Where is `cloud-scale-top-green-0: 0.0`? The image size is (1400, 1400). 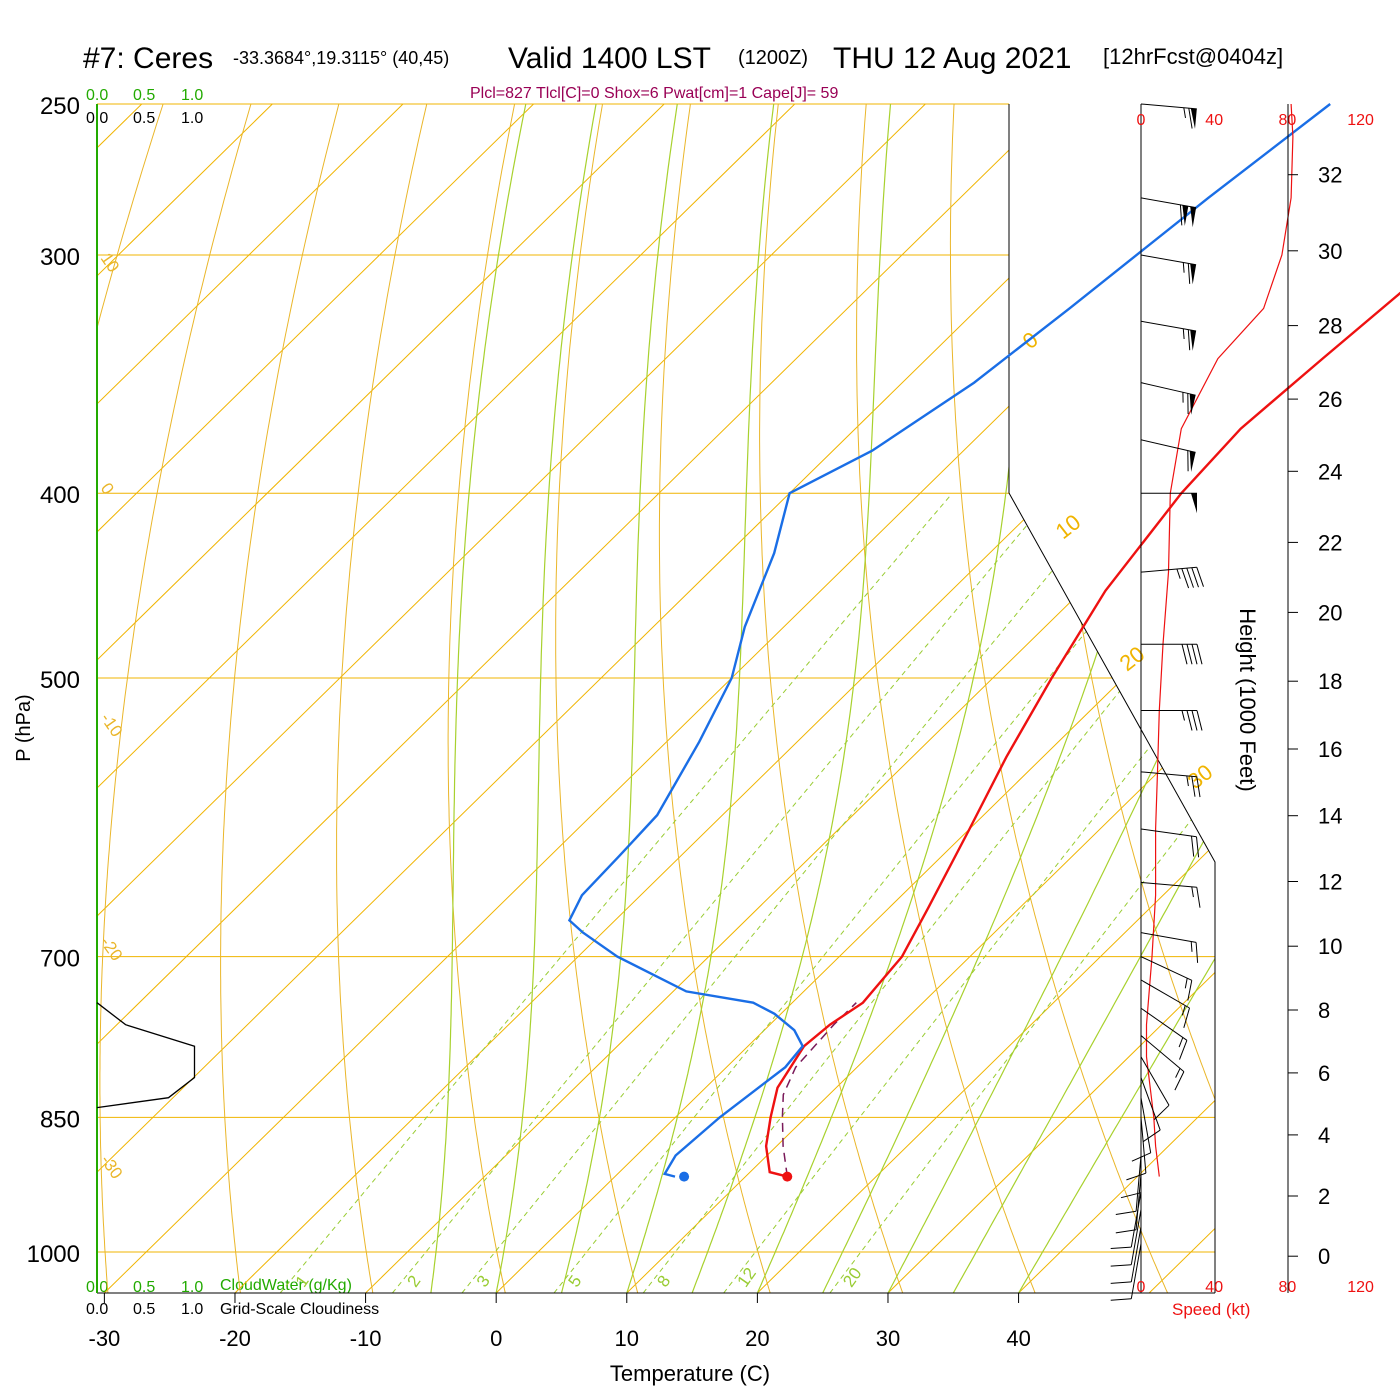
cloud-scale-top-green-0: 0.0 is located at coordinates (97, 95).